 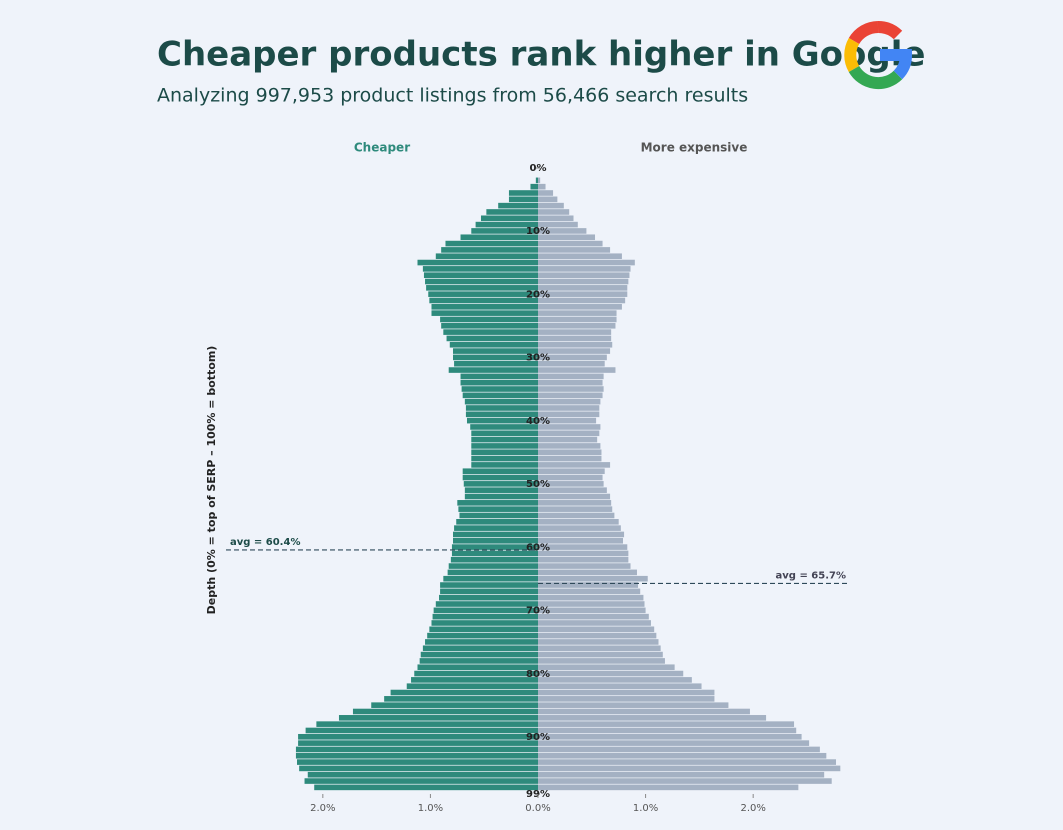 What do you see at coordinates (538, 484) in the screenshot?
I see `y-tick-label: 50%` at bounding box center [538, 484].